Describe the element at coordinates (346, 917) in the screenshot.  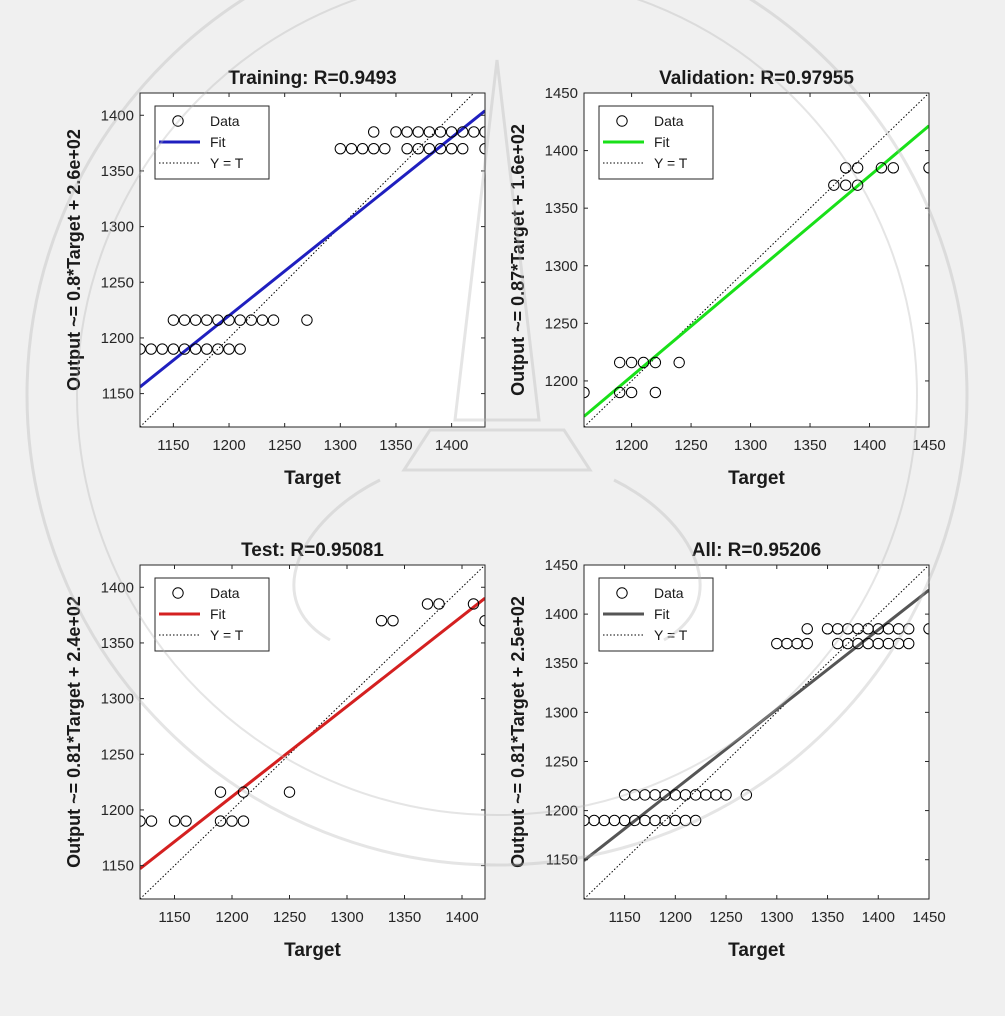
I see `x-tick-label: 1300` at that location.